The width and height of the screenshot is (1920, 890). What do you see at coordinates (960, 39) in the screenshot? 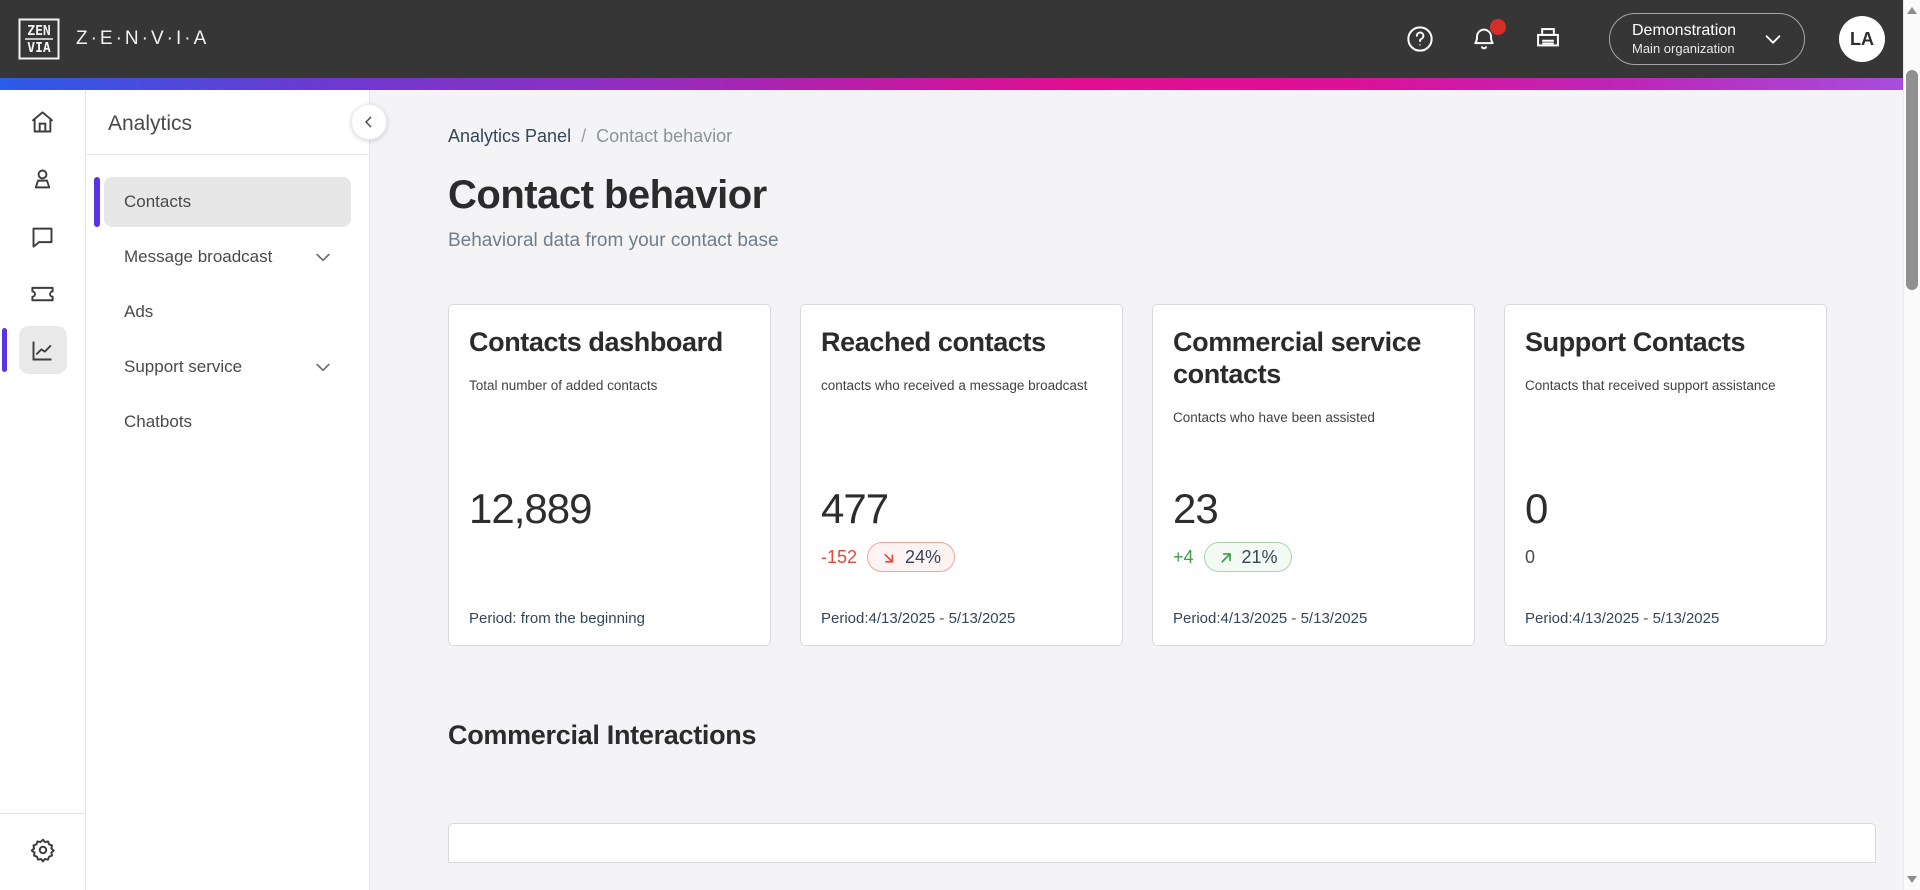
I see `topbar: ZEN VIA Z·E·N·V·I·A` at bounding box center [960, 39].